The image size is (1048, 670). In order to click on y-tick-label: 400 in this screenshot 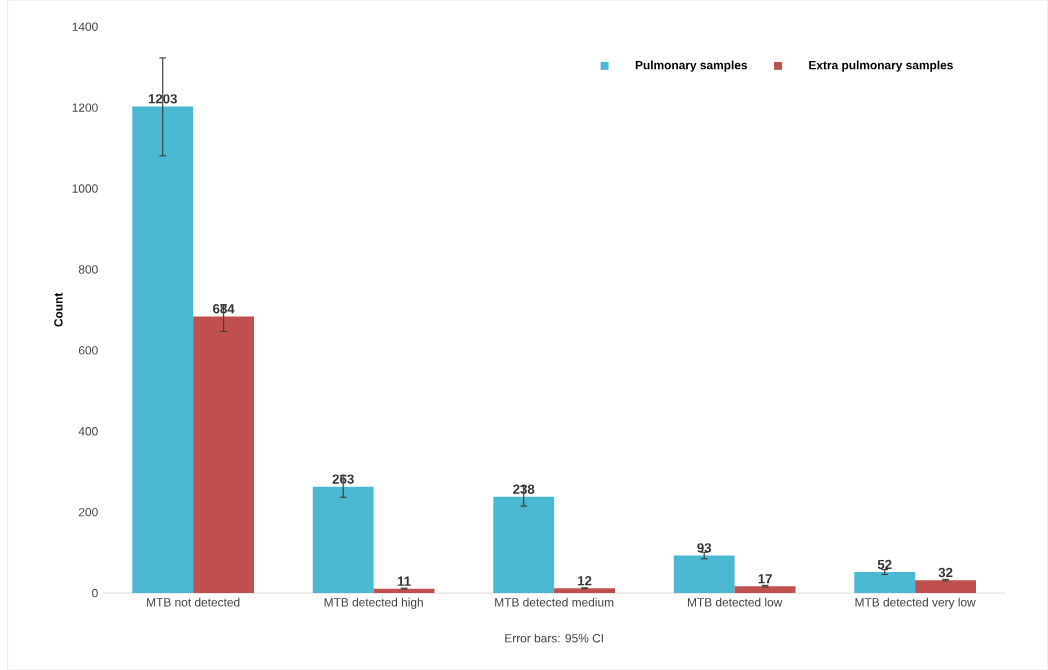, I will do `click(88, 431)`.